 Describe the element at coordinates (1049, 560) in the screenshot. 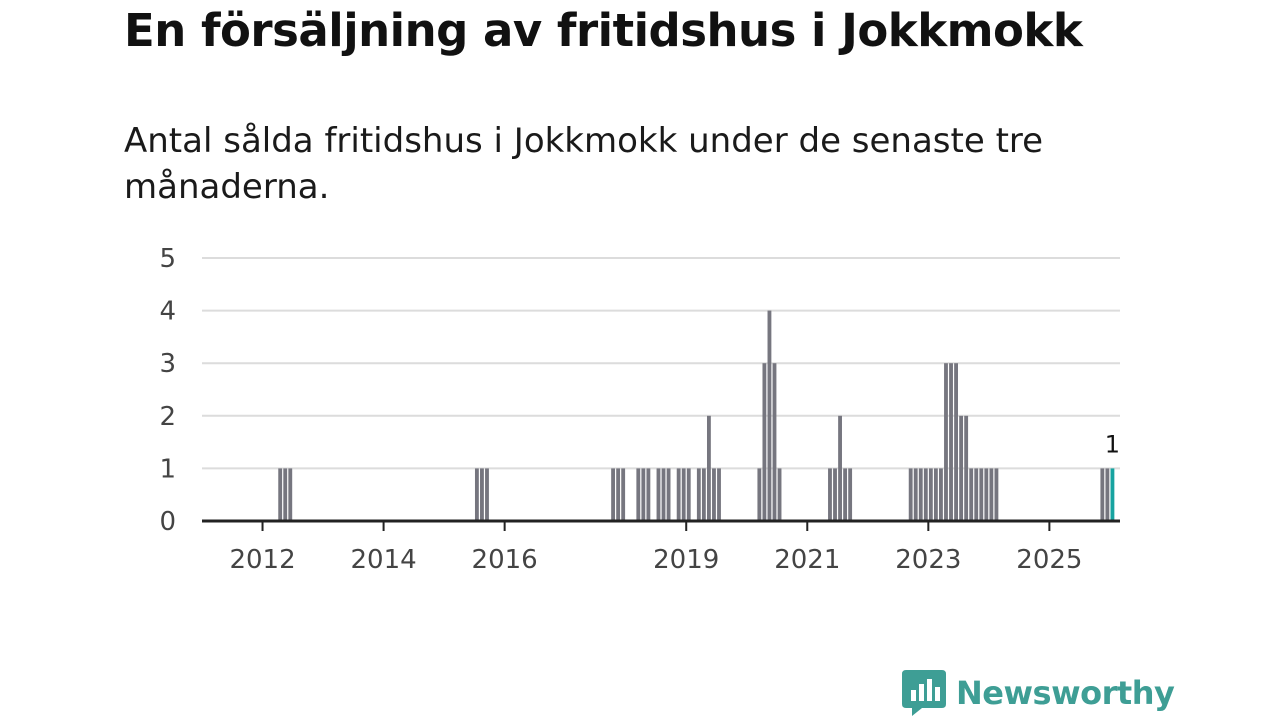

I see `x-tick-label: 2025` at that location.